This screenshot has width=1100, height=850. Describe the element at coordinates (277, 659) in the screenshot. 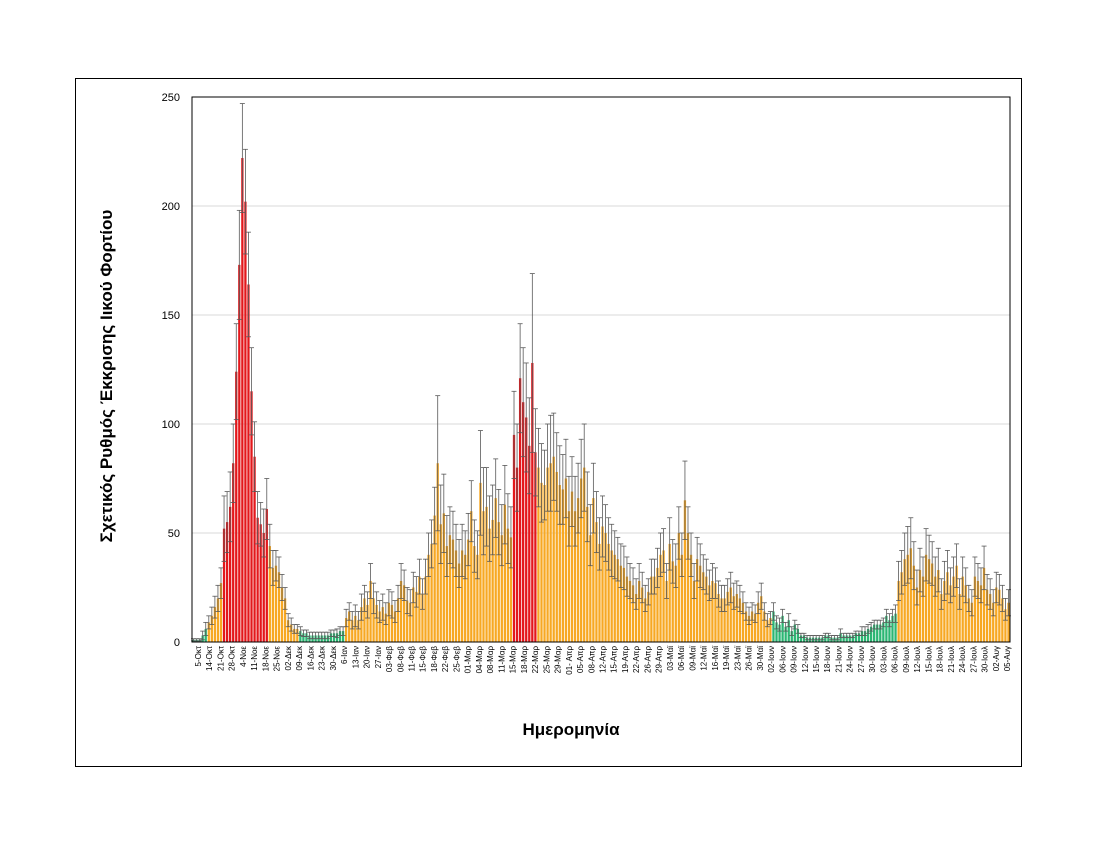

I see `x-tick-label: 25-Νοε` at that location.